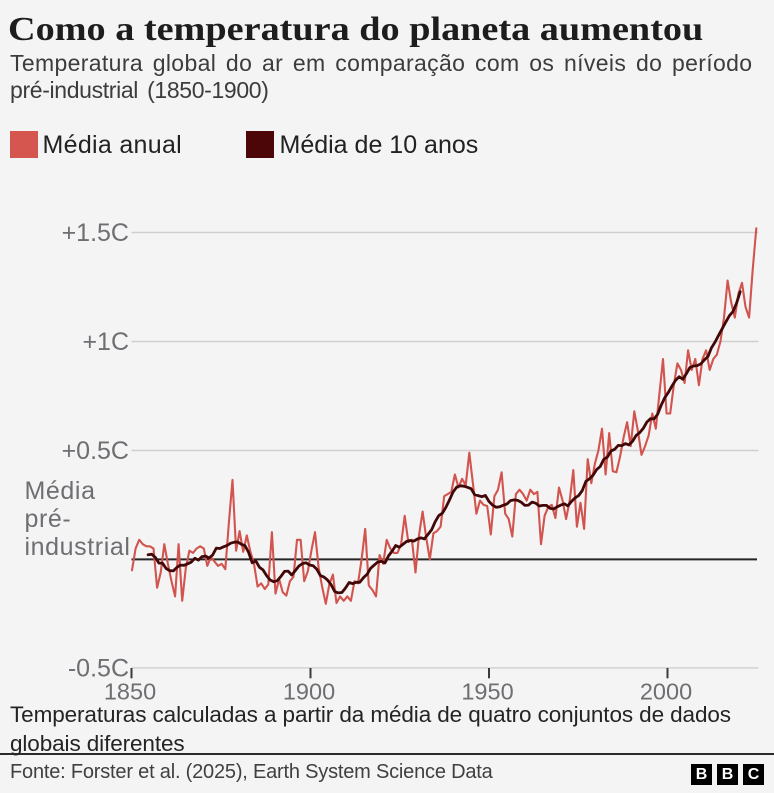  I want to click on svg-text: Média, so click(60, 491).